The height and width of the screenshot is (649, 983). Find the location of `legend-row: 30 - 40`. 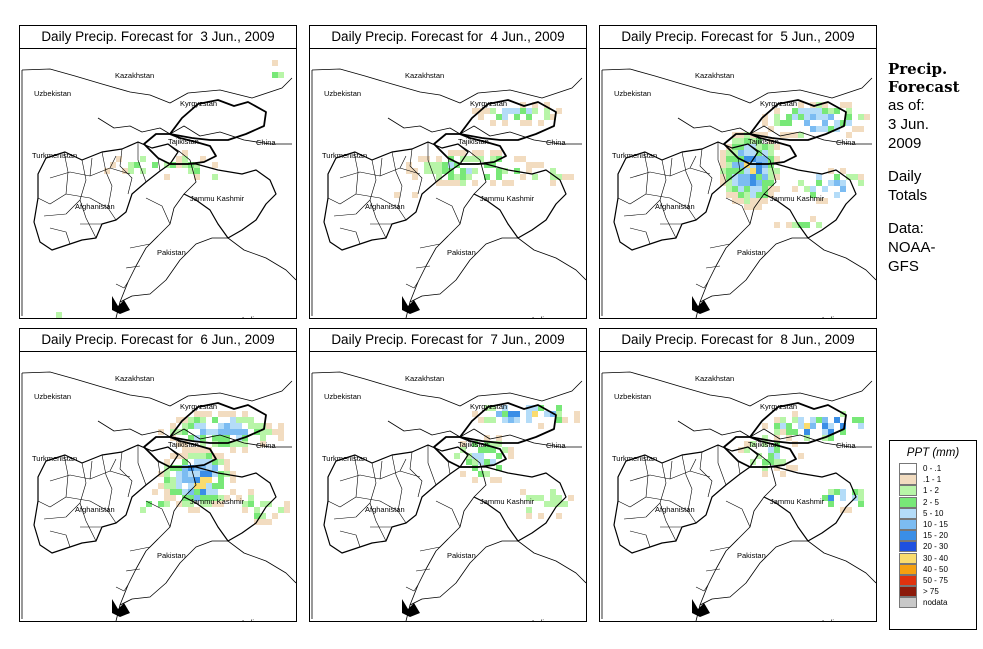

legend-row: 30 - 40 is located at coordinates (933, 558).